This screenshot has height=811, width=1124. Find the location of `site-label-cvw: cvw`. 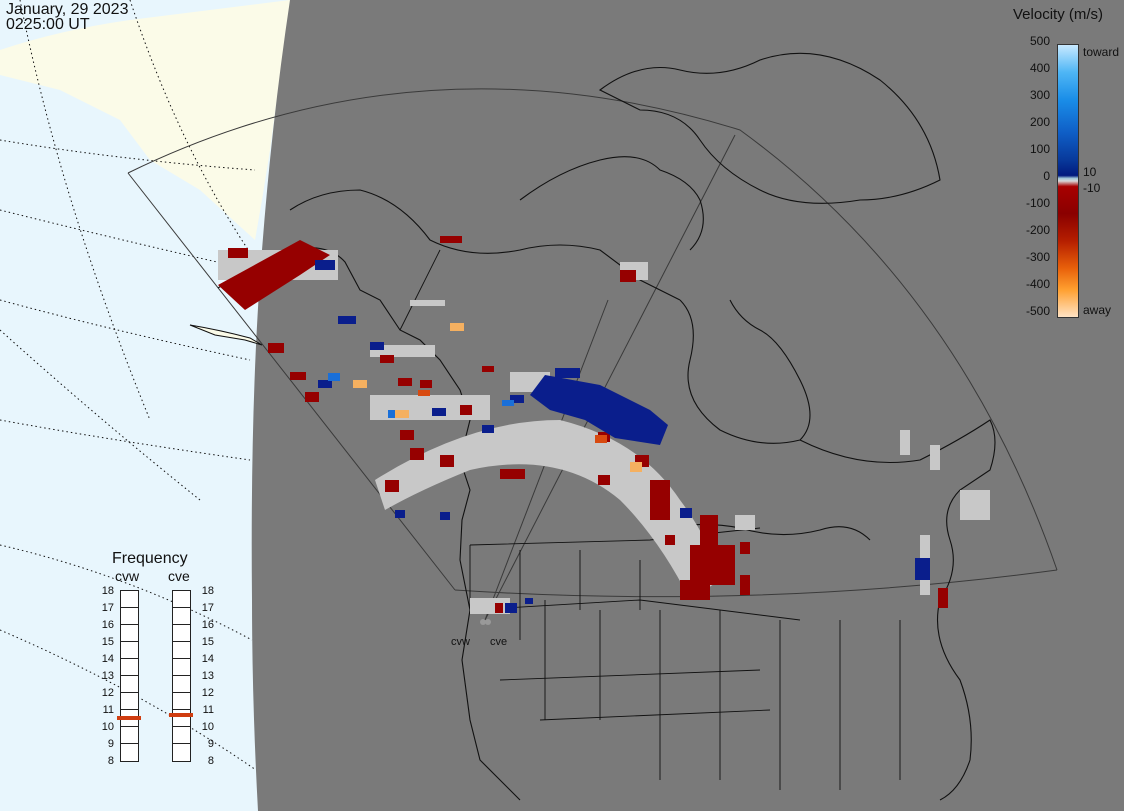

site-label-cvw: cvw is located at coordinates (460, 642).